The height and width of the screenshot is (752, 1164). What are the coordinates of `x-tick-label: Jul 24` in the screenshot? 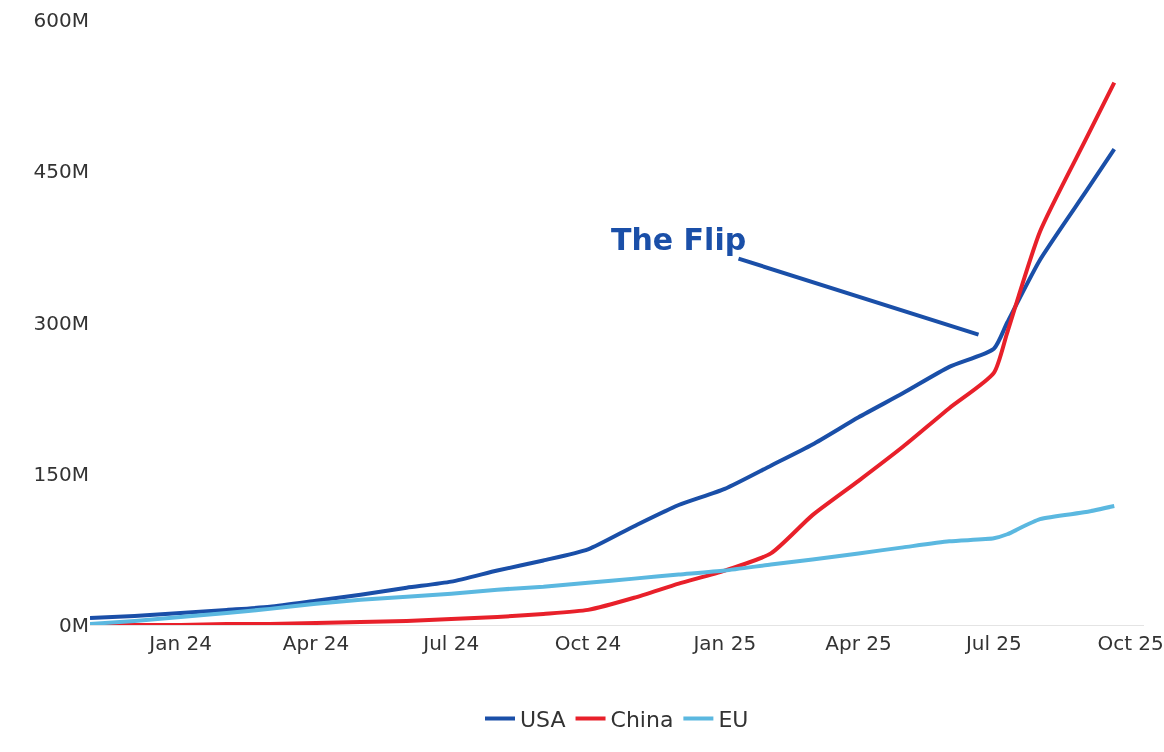 It's located at (450, 643).